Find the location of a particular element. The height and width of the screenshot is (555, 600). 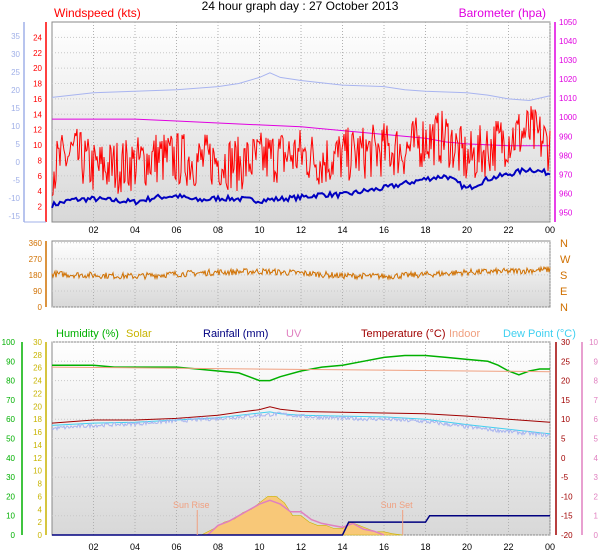

humidity-tick-label: 70 is located at coordinates (10, 400).